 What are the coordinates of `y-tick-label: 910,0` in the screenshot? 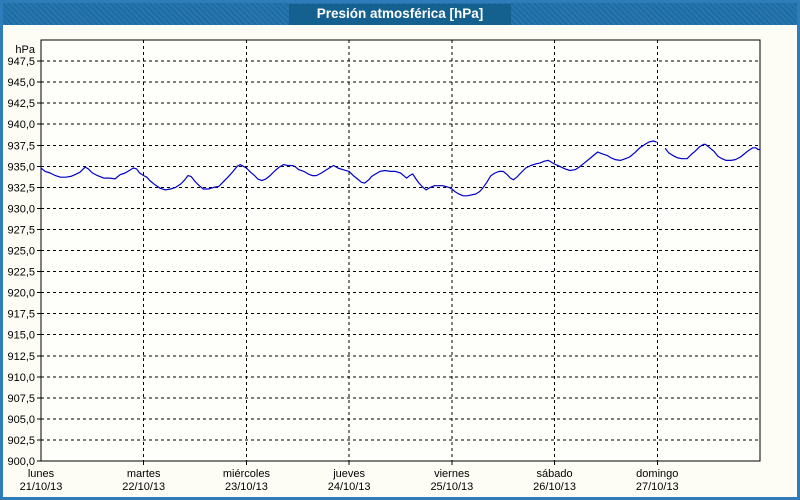 It's located at (21, 378).